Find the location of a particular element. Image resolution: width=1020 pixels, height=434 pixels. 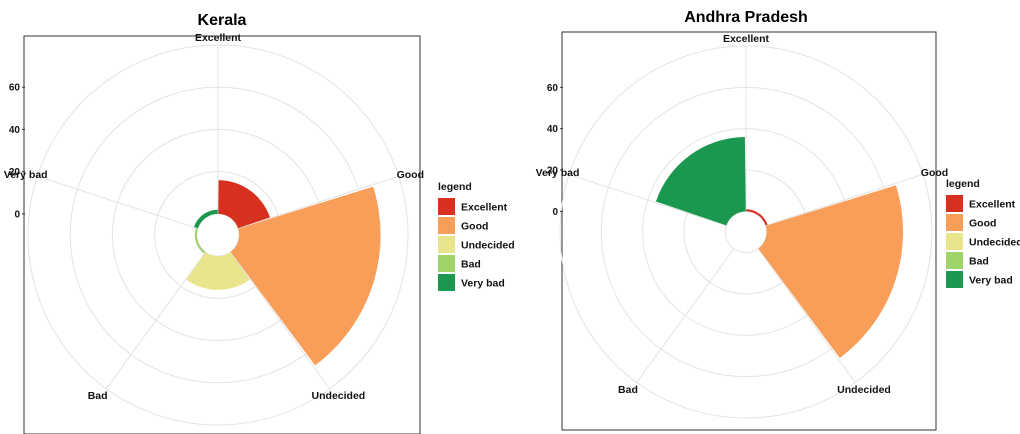

bar-bad is located at coordinates (200, 241).